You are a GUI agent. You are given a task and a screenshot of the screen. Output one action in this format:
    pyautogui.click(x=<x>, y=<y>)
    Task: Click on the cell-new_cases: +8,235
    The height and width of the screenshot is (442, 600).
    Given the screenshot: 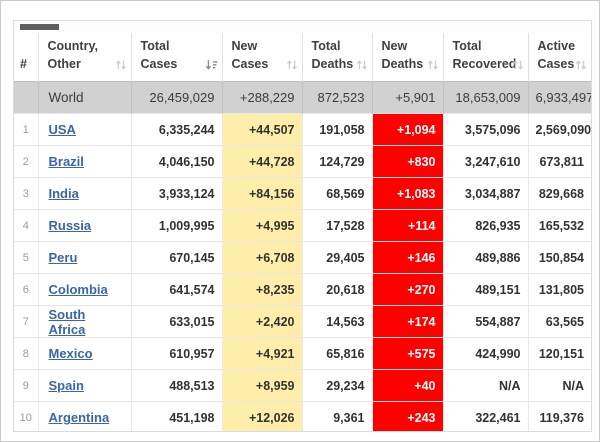 What is the action you would take?
    pyautogui.click(x=261, y=289)
    